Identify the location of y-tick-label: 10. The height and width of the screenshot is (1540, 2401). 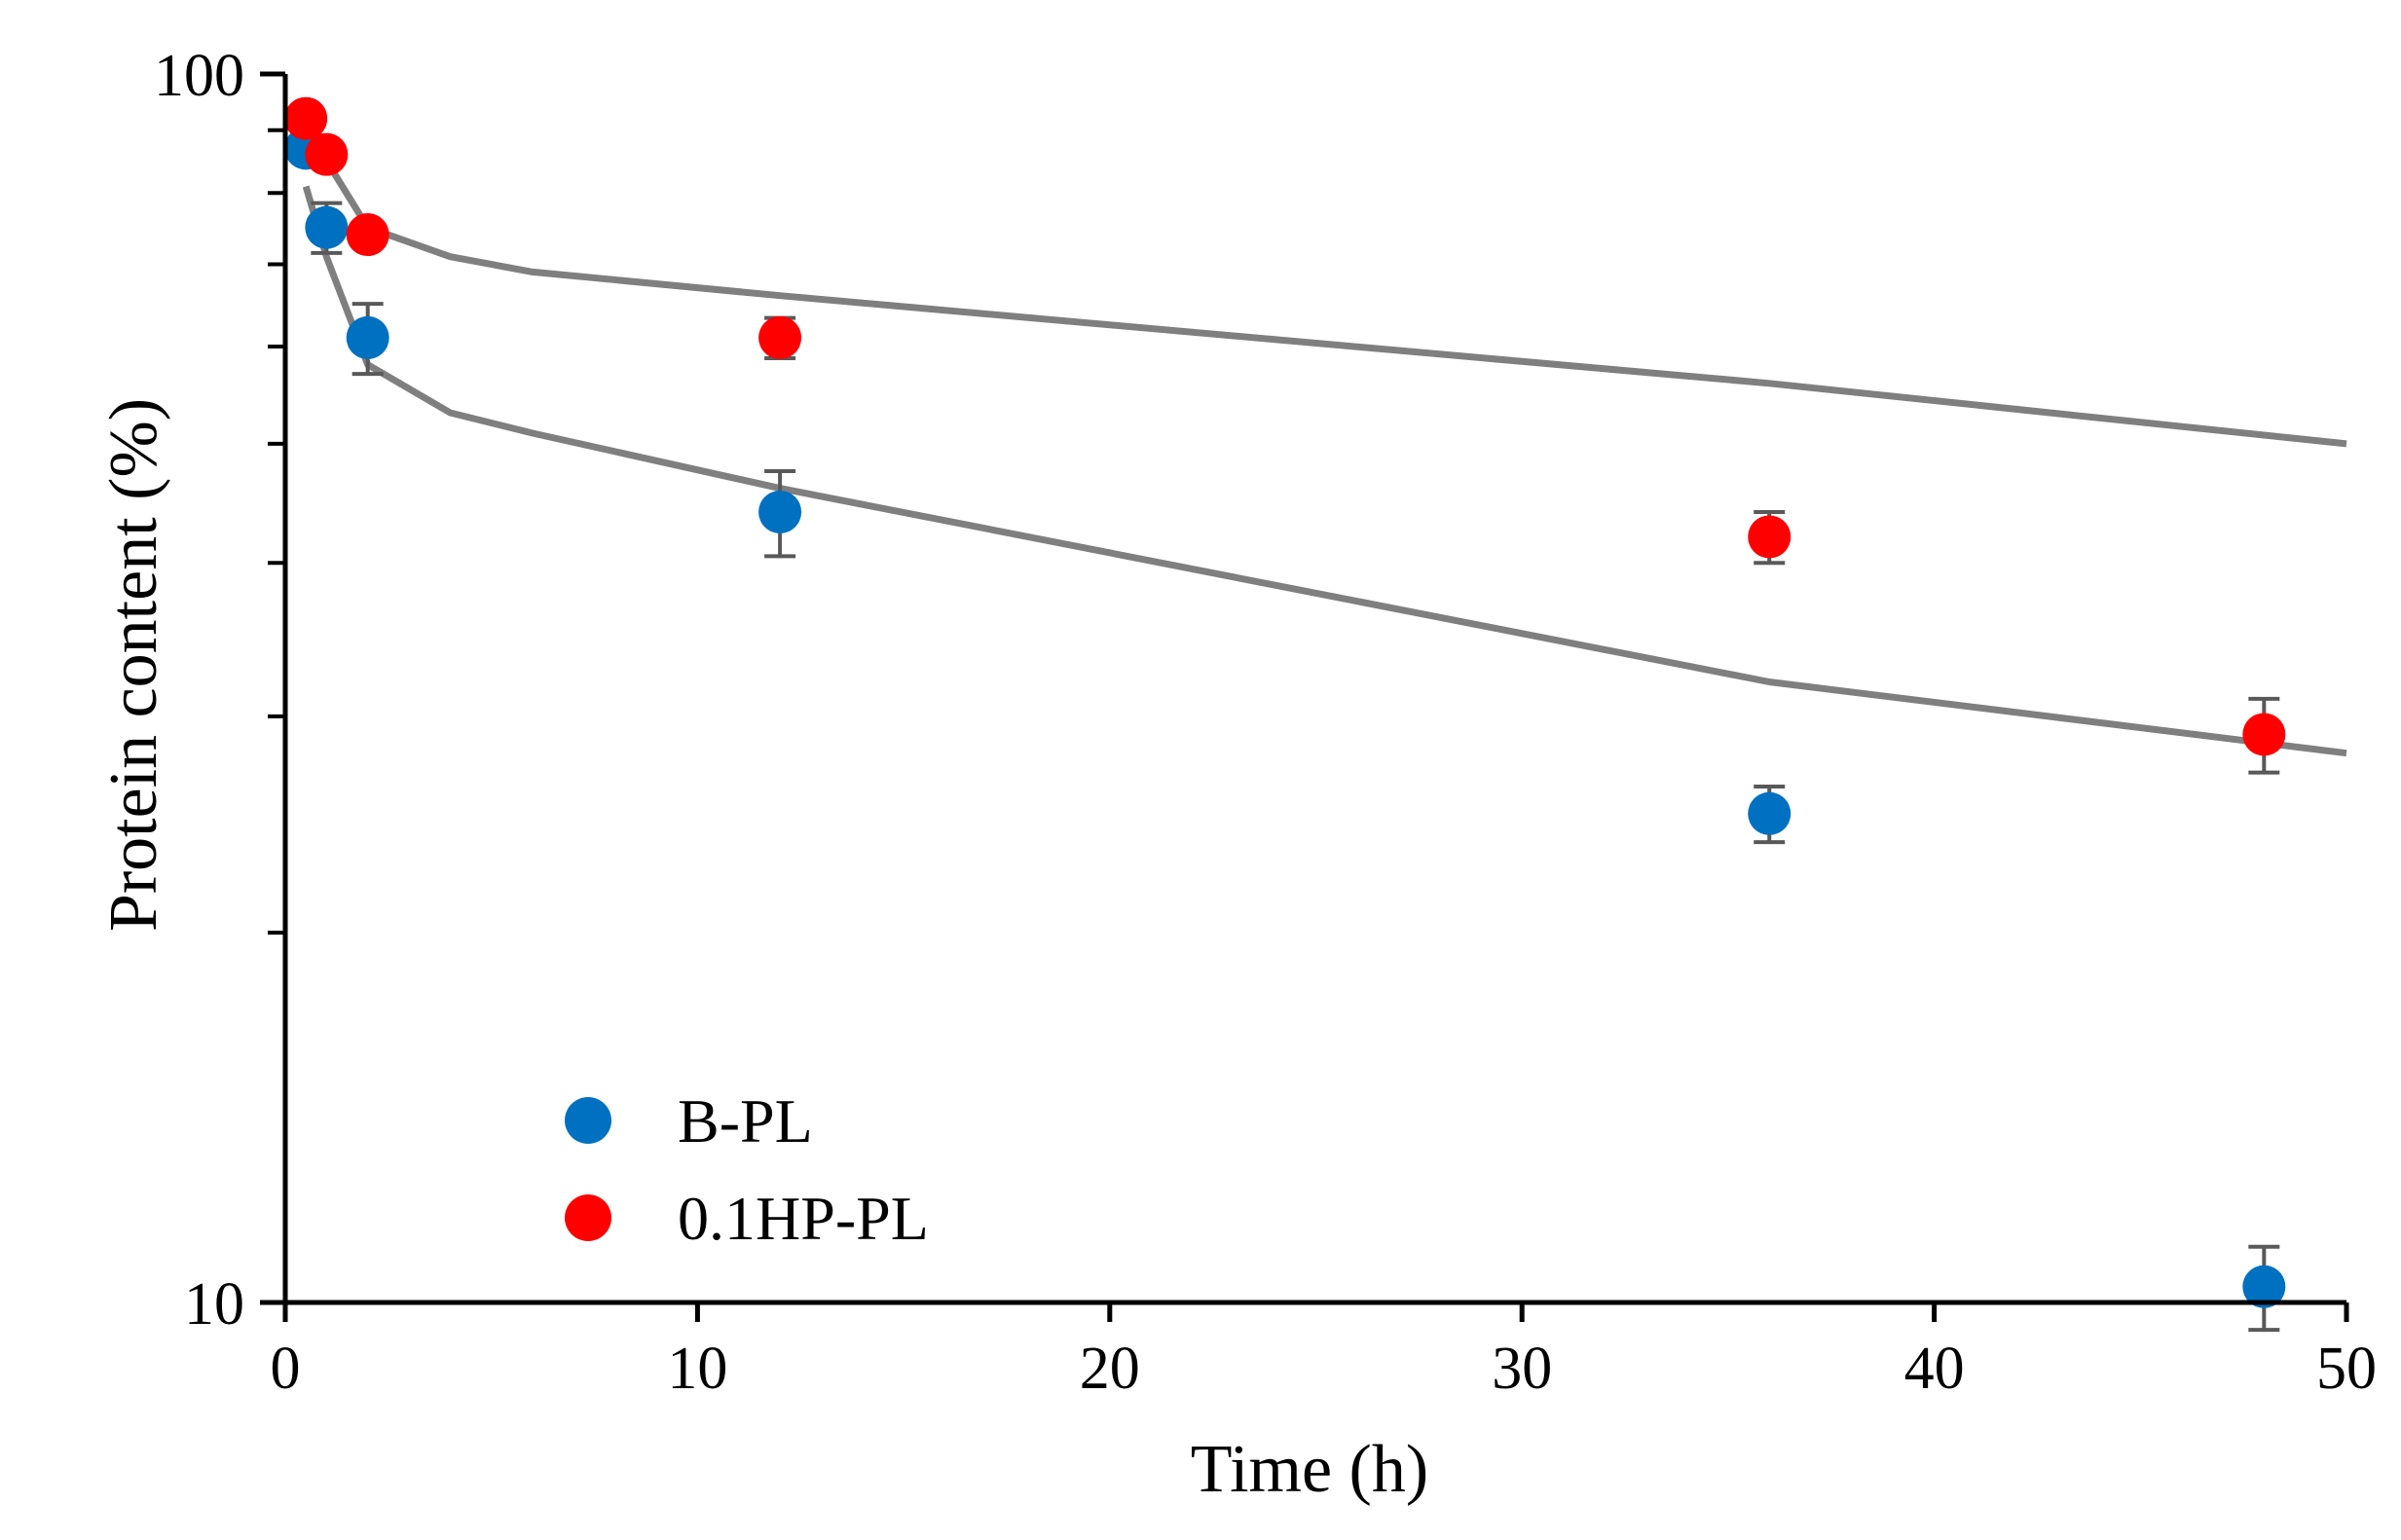
(214, 1304).